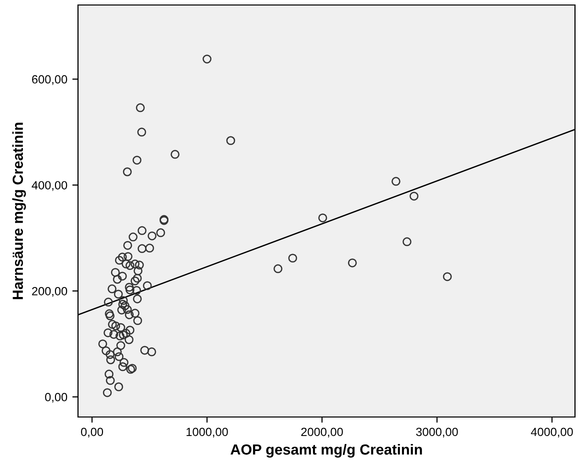 The width and height of the screenshot is (582, 465). Describe the element at coordinates (551, 433) in the screenshot. I see `x-tick-label: 4000,00` at that location.